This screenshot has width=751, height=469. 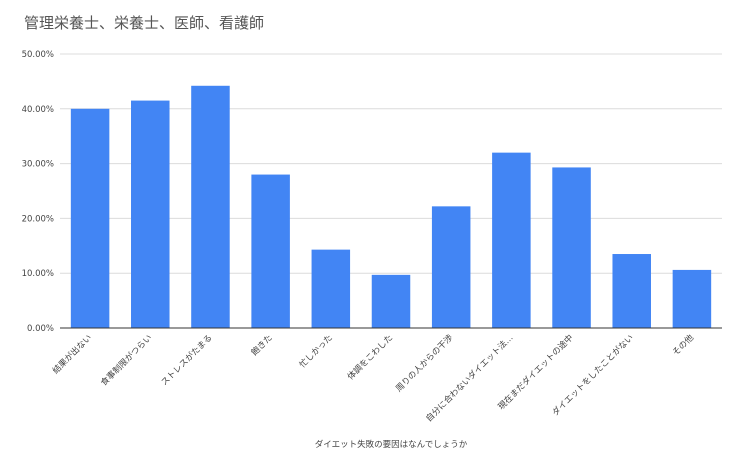 I want to click on y-axis-ticks: 0.00% 10.00% 20.00% 30.00% 40.00% 50.00%, so click(x=38, y=192).